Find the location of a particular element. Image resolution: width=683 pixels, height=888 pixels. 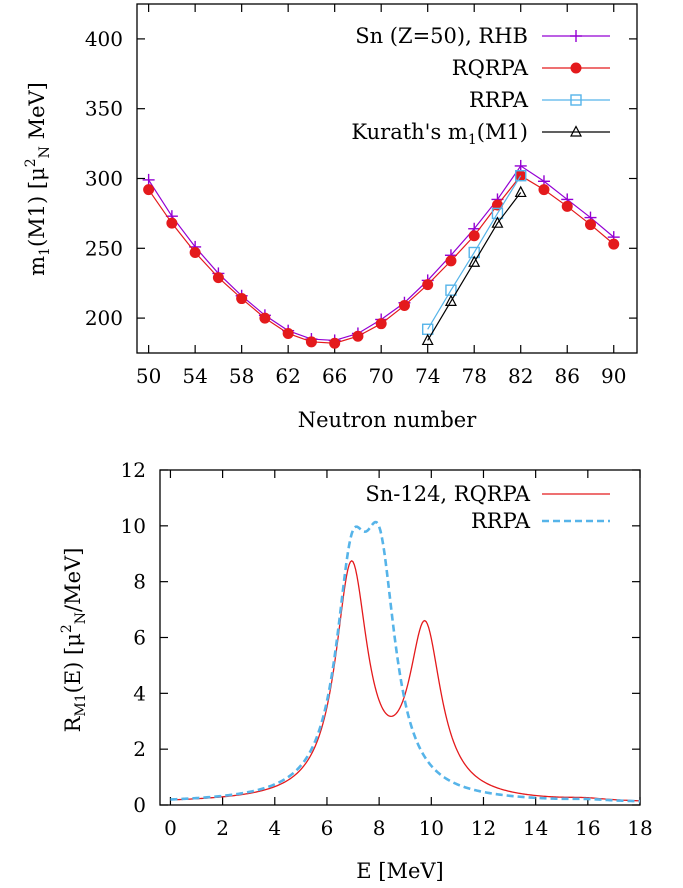

bottom-y-tick-label: 6 is located at coordinates (139, 638).